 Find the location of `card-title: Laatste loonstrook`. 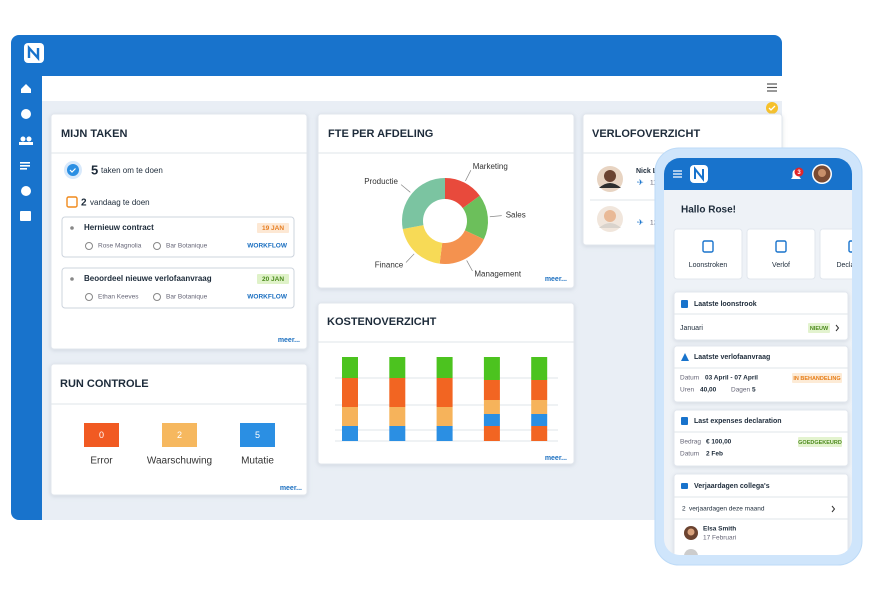

card-title: Laatste loonstrook is located at coordinates (725, 304).